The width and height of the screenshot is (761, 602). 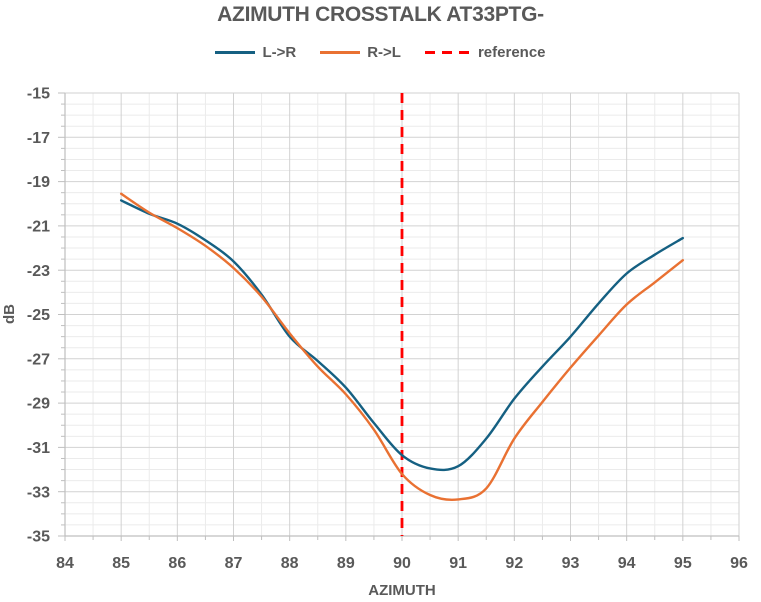 What do you see at coordinates (38, 182) in the screenshot?
I see `y-tick-label: -19` at bounding box center [38, 182].